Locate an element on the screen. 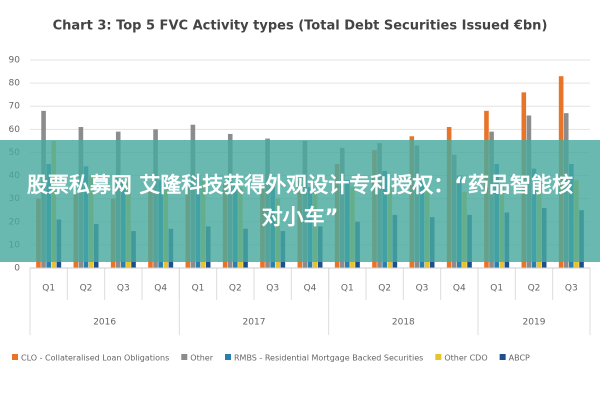  y-tick-label: 90 is located at coordinates (15, 61).